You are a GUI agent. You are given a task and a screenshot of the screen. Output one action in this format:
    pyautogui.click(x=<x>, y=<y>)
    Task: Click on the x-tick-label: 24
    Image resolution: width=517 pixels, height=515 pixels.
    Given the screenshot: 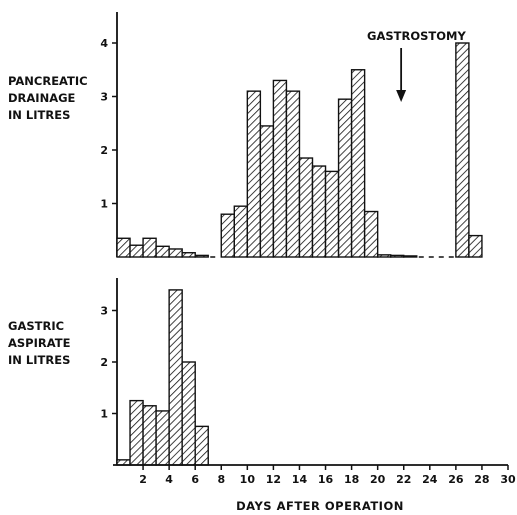 What is the action you would take?
    pyautogui.click(x=430, y=479)
    